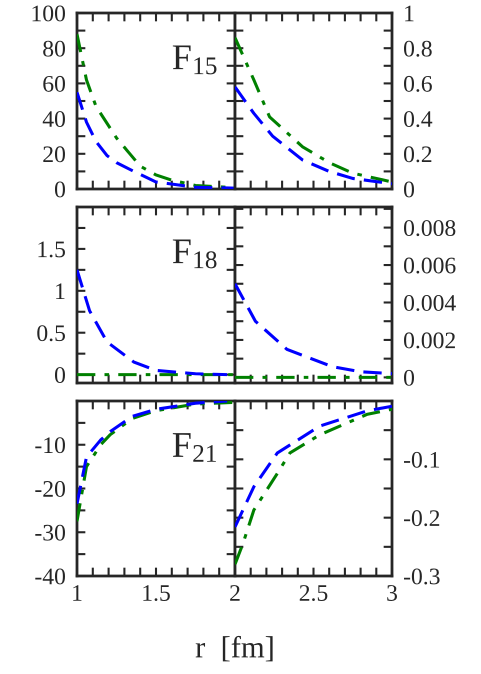 The width and height of the screenshot is (481, 674). Describe the element at coordinates (234, 649) in the screenshot. I see `x-axis-title: r [fm]` at that location.